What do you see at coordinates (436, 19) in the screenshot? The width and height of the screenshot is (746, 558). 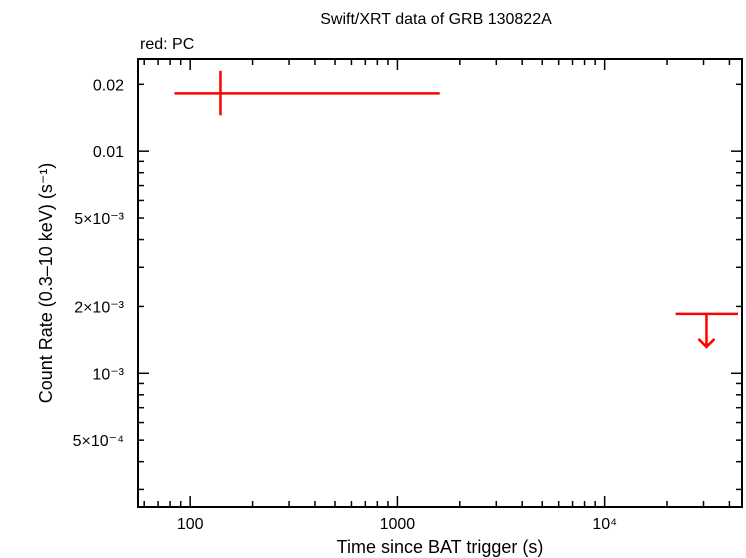 I see `chart-title: Swift/XRT data of GRB 130822A` at bounding box center [436, 19].